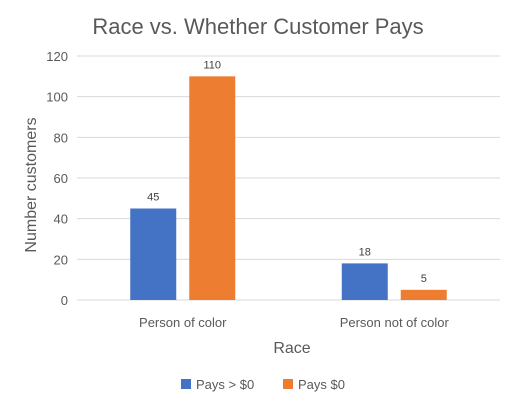  I want to click on x-axis-ticks: Person of color Person not of color, so click(294, 322).